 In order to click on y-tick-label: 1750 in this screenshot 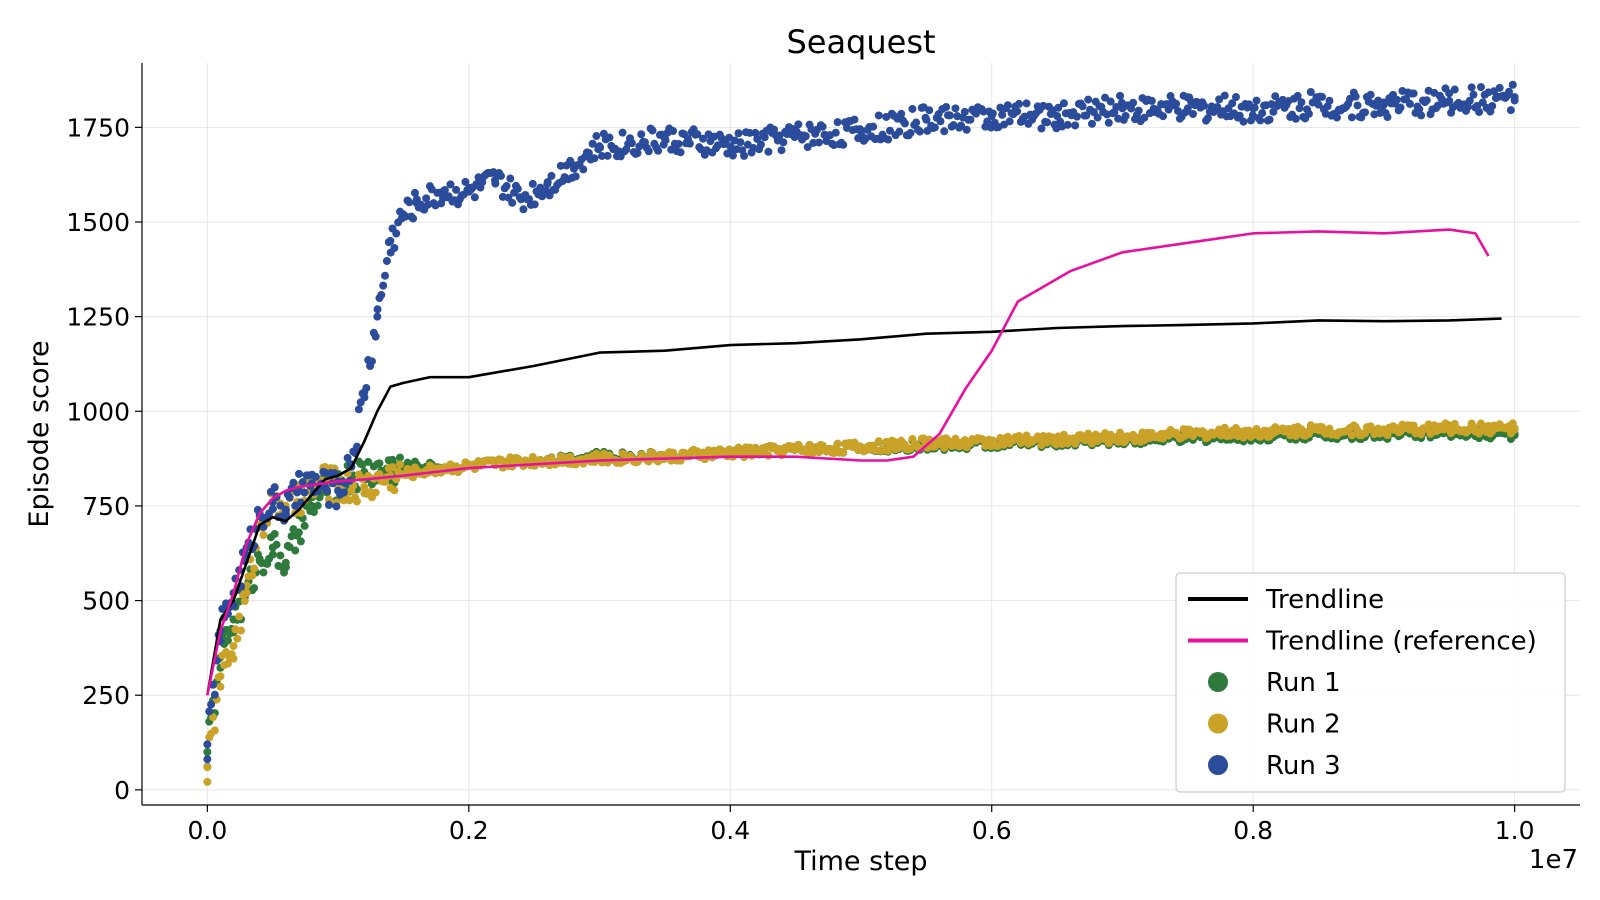, I will do `click(98, 127)`.